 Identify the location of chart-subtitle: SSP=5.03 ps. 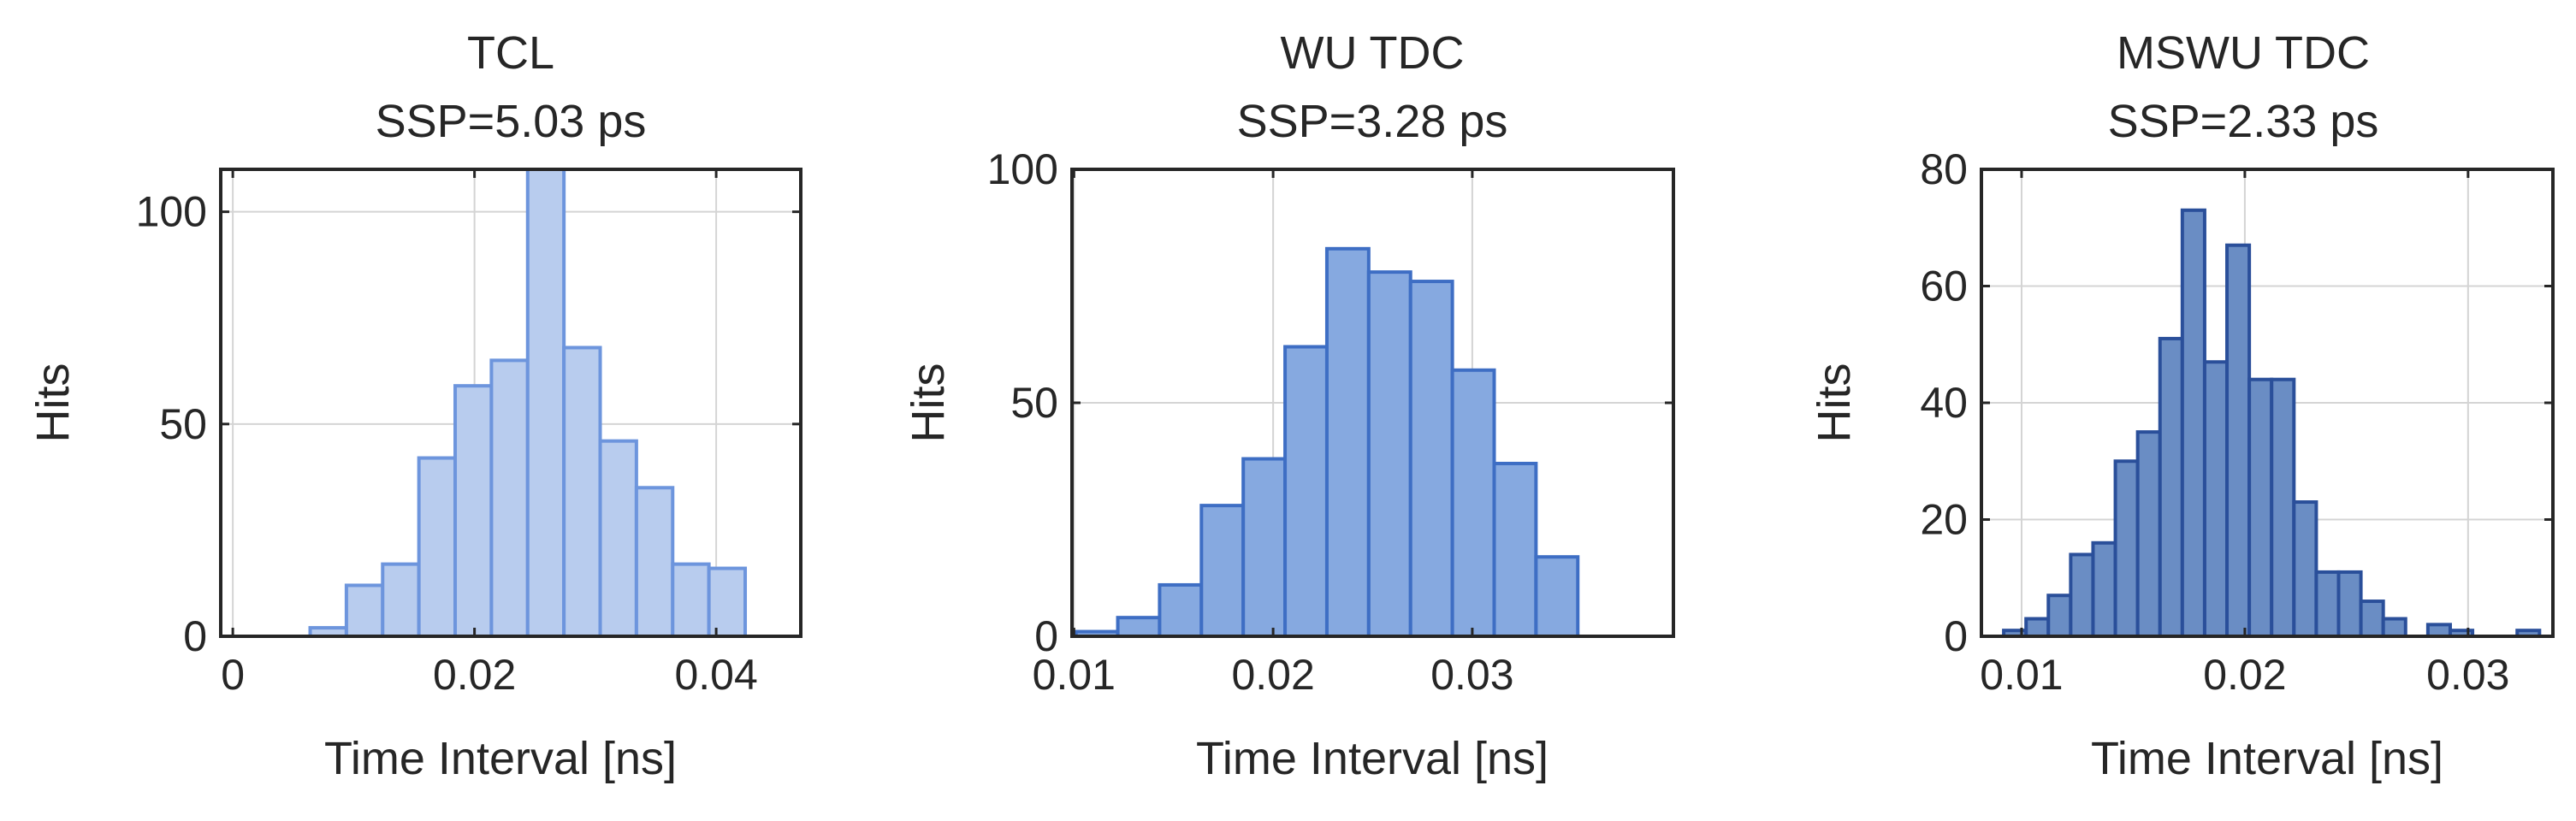
(512, 122).